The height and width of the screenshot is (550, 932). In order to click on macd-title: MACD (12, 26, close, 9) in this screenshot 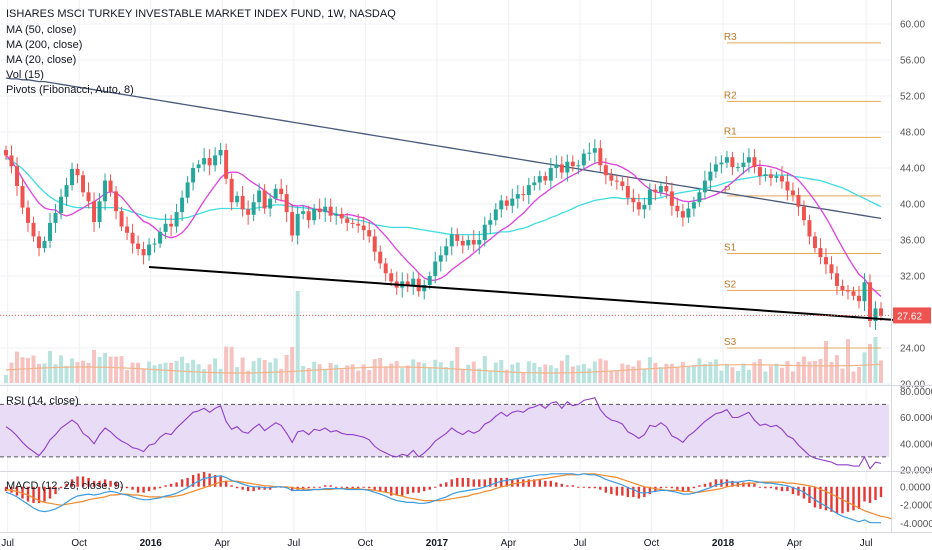, I will do `click(64, 486)`.